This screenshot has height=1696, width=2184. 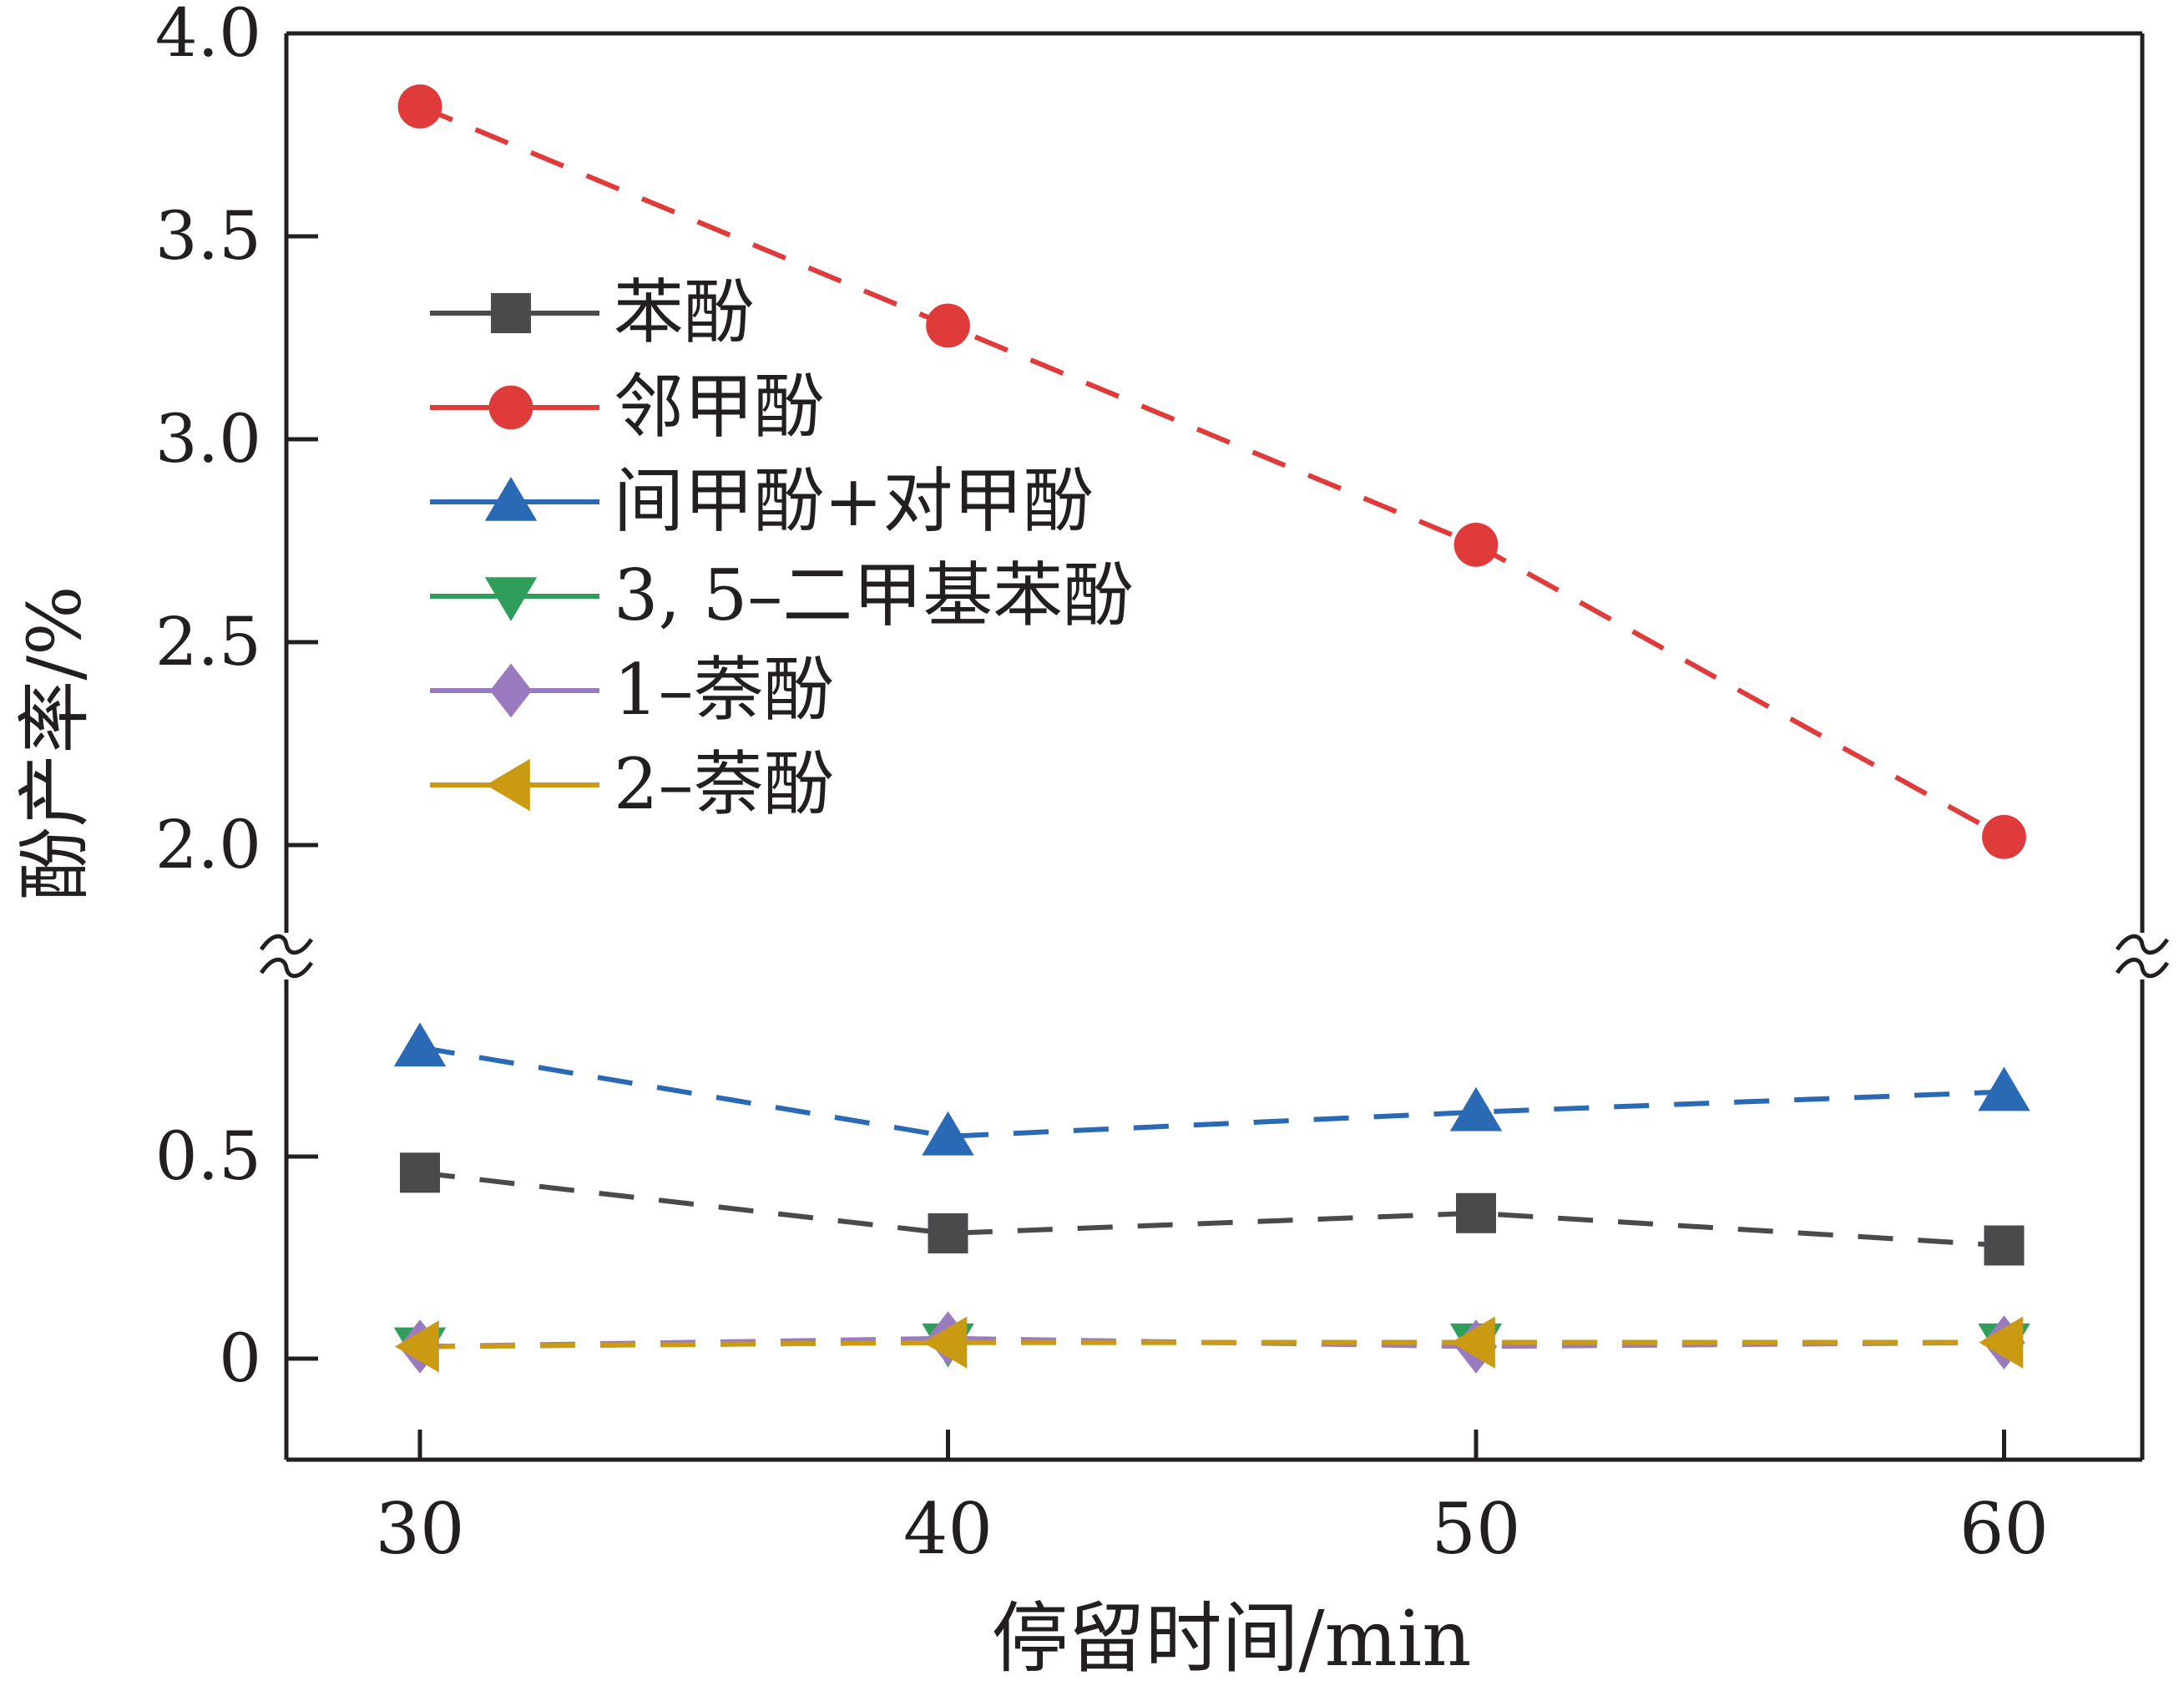 I want to click on legend-label-2: 间甲酚+对甲酚, so click(x=853, y=501).